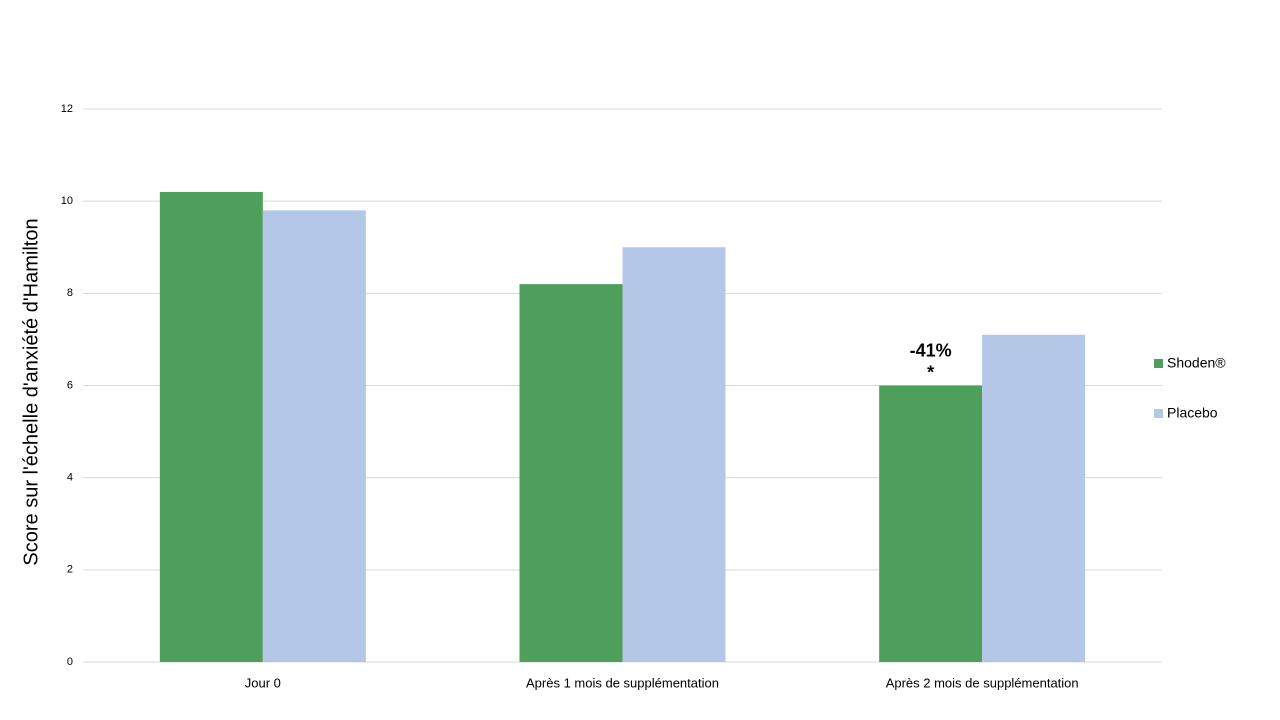 This screenshot has height=720, width=1280. I want to click on legend-label: Shoden®, so click(1196, 363).